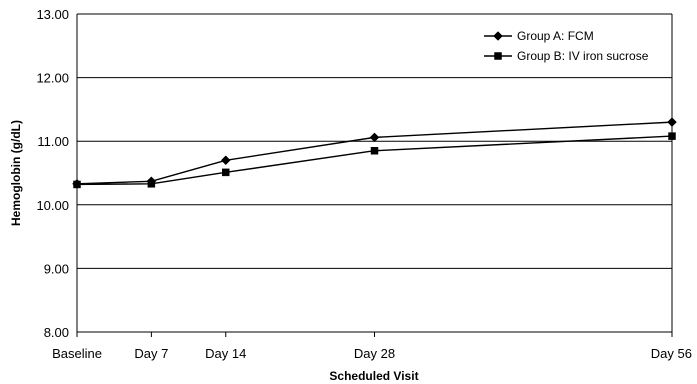  I want to click on y-tick-label: 13.00, so click(52, 14).